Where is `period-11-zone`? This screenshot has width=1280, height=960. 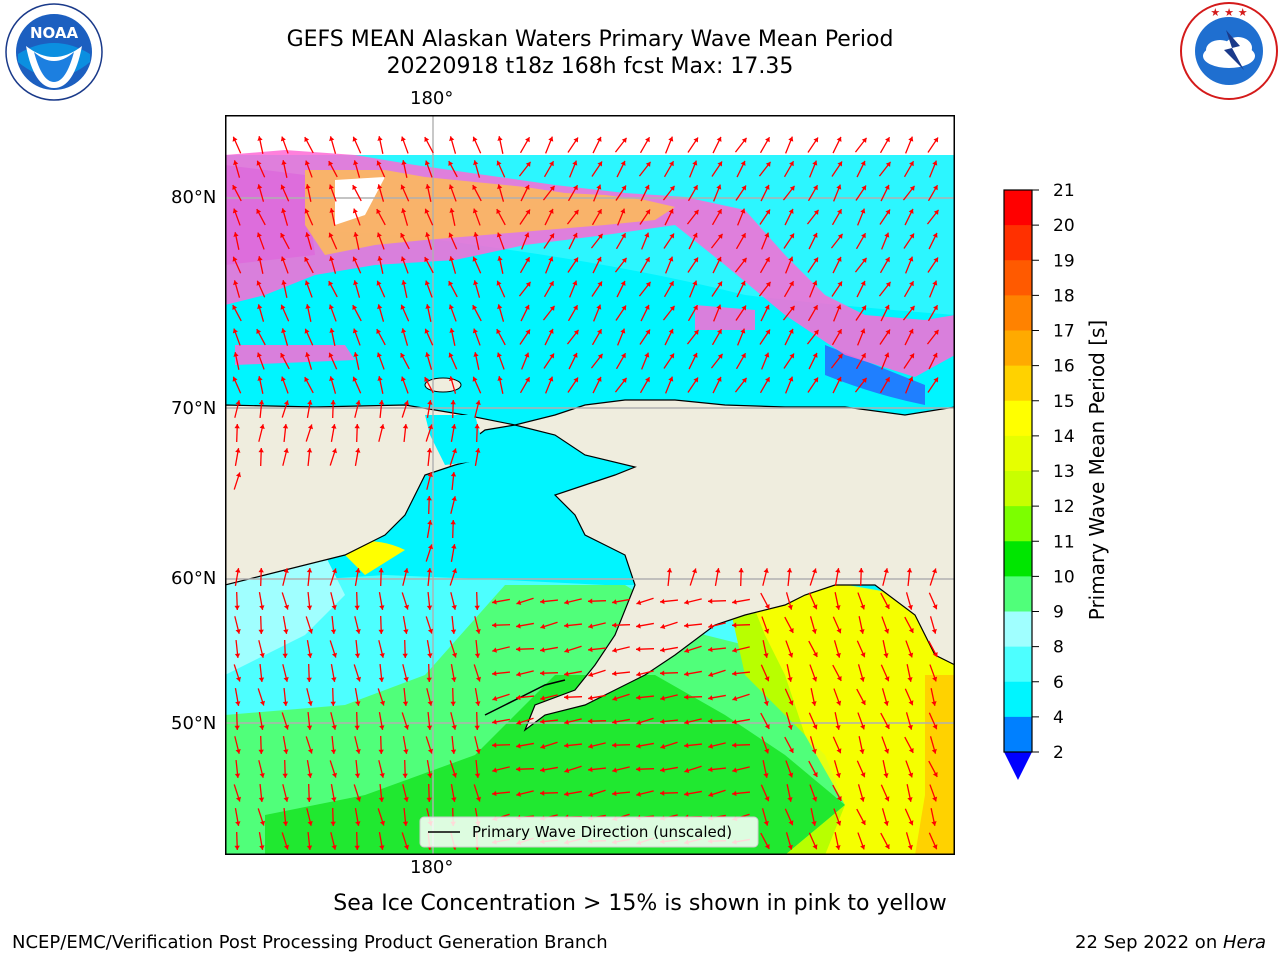
period-11-zone is located at coordinates (555, 765).